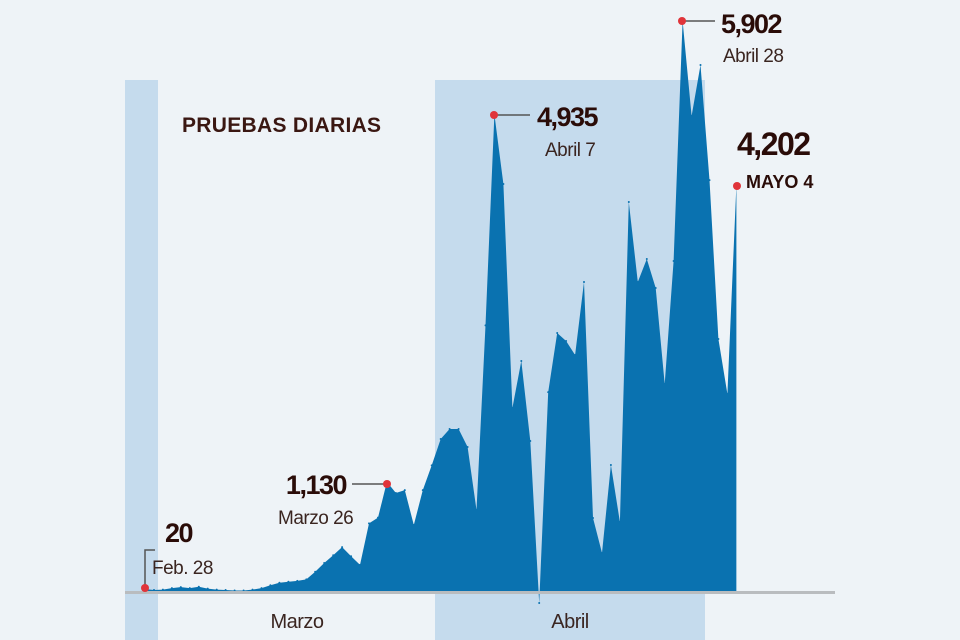 The width and height of the screenshot is (960, 640). I want to click on x-axis-baseline, so click(480, 592).